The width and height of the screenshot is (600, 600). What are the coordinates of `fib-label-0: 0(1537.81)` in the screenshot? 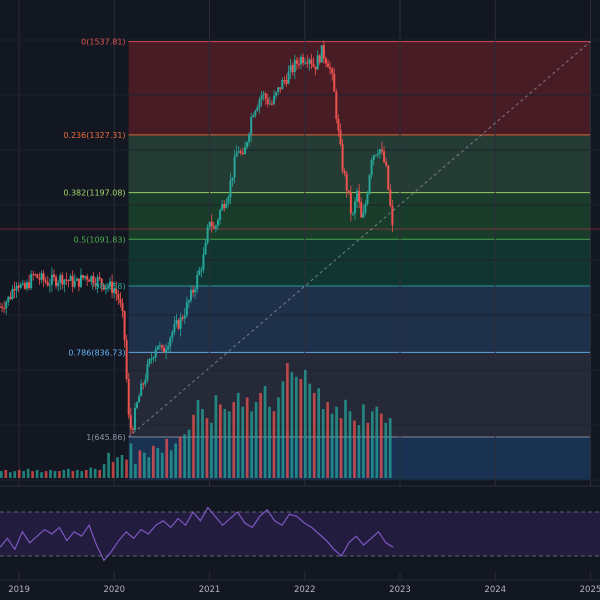 It's located at (103, 42).